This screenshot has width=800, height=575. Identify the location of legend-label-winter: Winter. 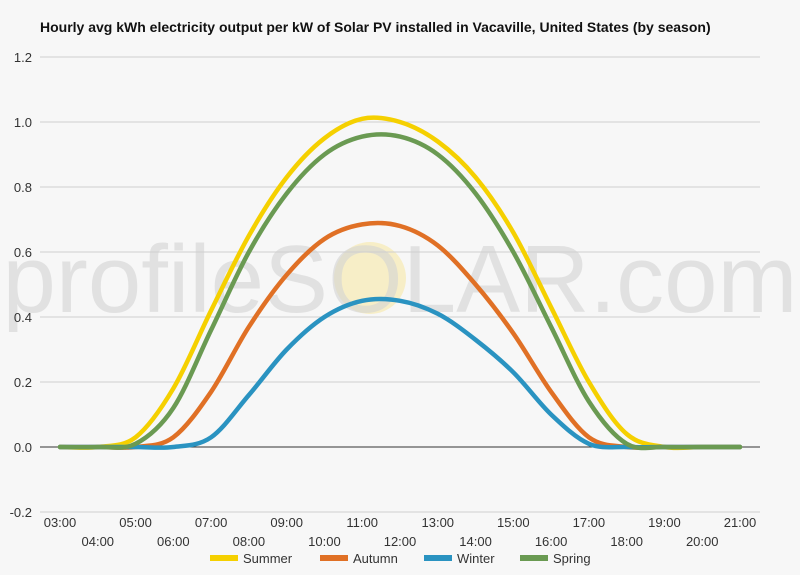
(476, 558).